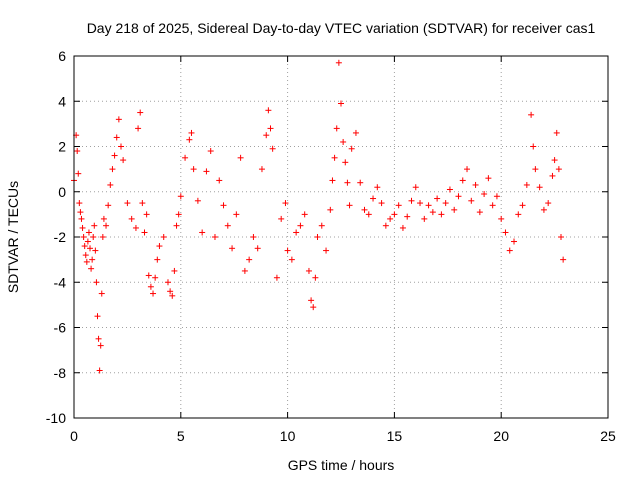  Describe the element at coordinates (56, 418) in the screenshot. I see `y-tick-label: -10` at that location.